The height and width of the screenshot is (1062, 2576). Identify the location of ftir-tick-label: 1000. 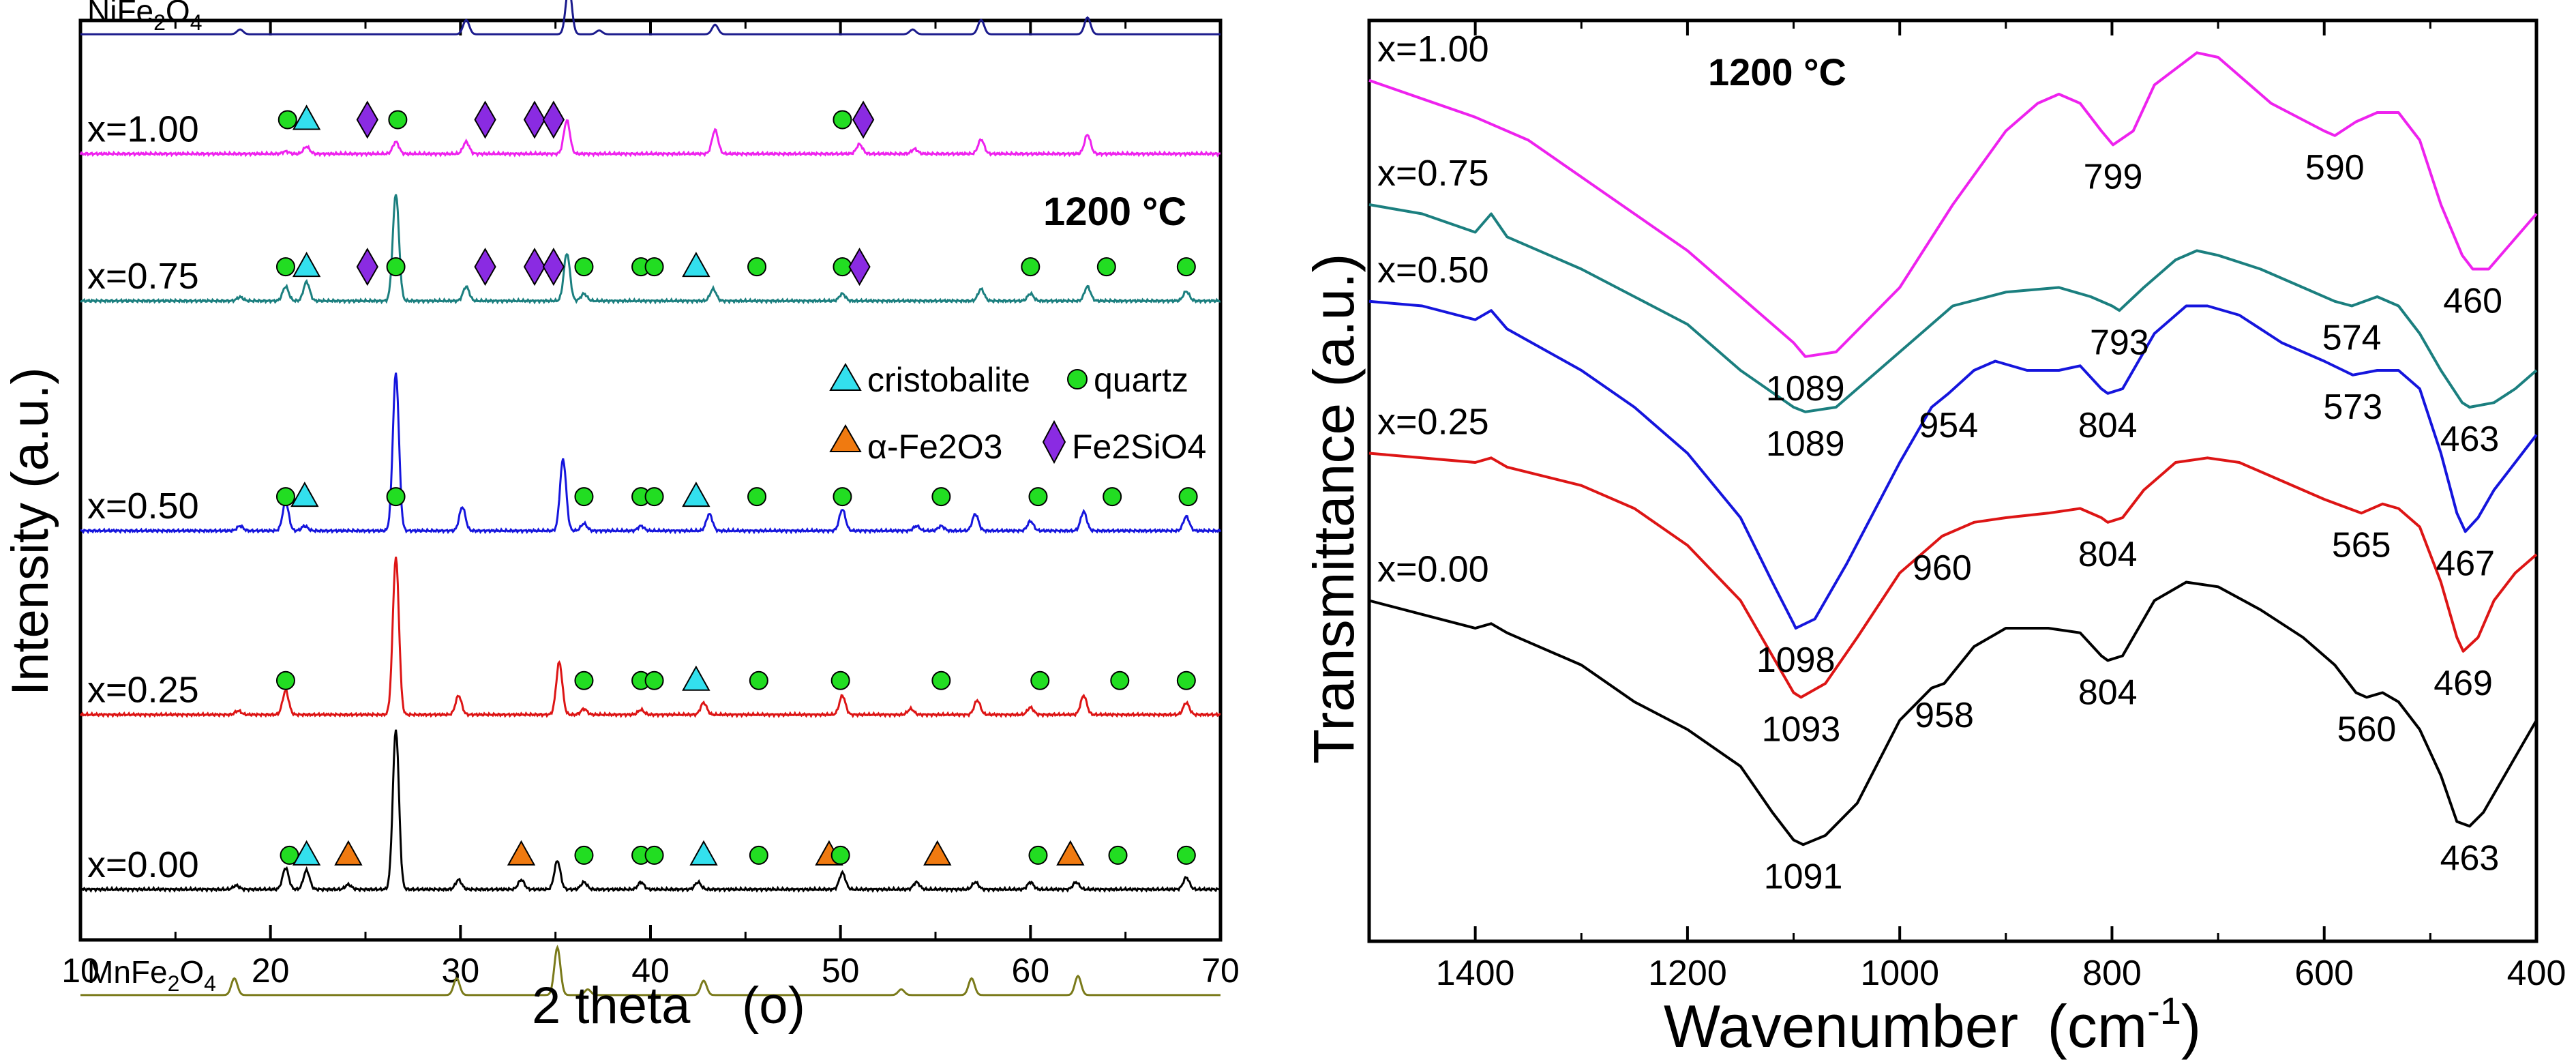
(1899, 973).